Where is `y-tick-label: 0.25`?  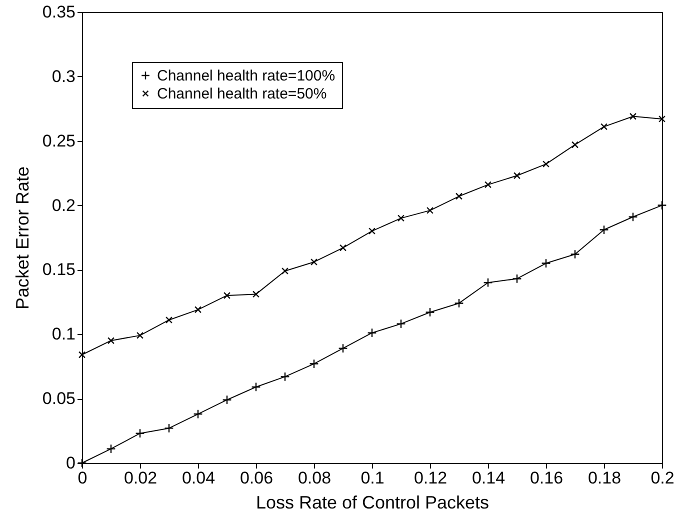
y-tick-label: 0.25 is located at coordinates (59, 140).